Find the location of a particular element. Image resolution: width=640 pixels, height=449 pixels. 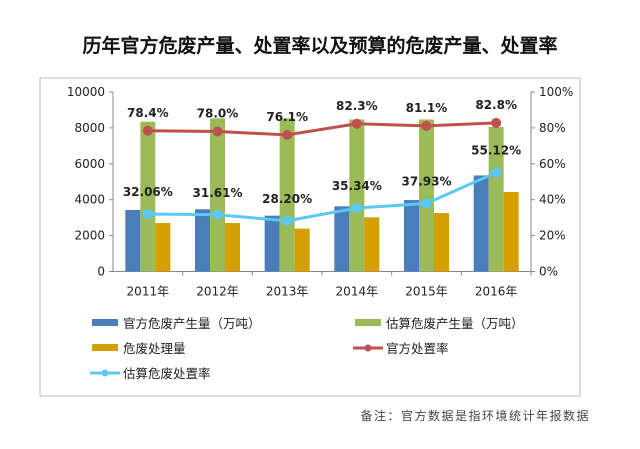

legend-label: 危废处理量 is located at coordinates (154, 348).